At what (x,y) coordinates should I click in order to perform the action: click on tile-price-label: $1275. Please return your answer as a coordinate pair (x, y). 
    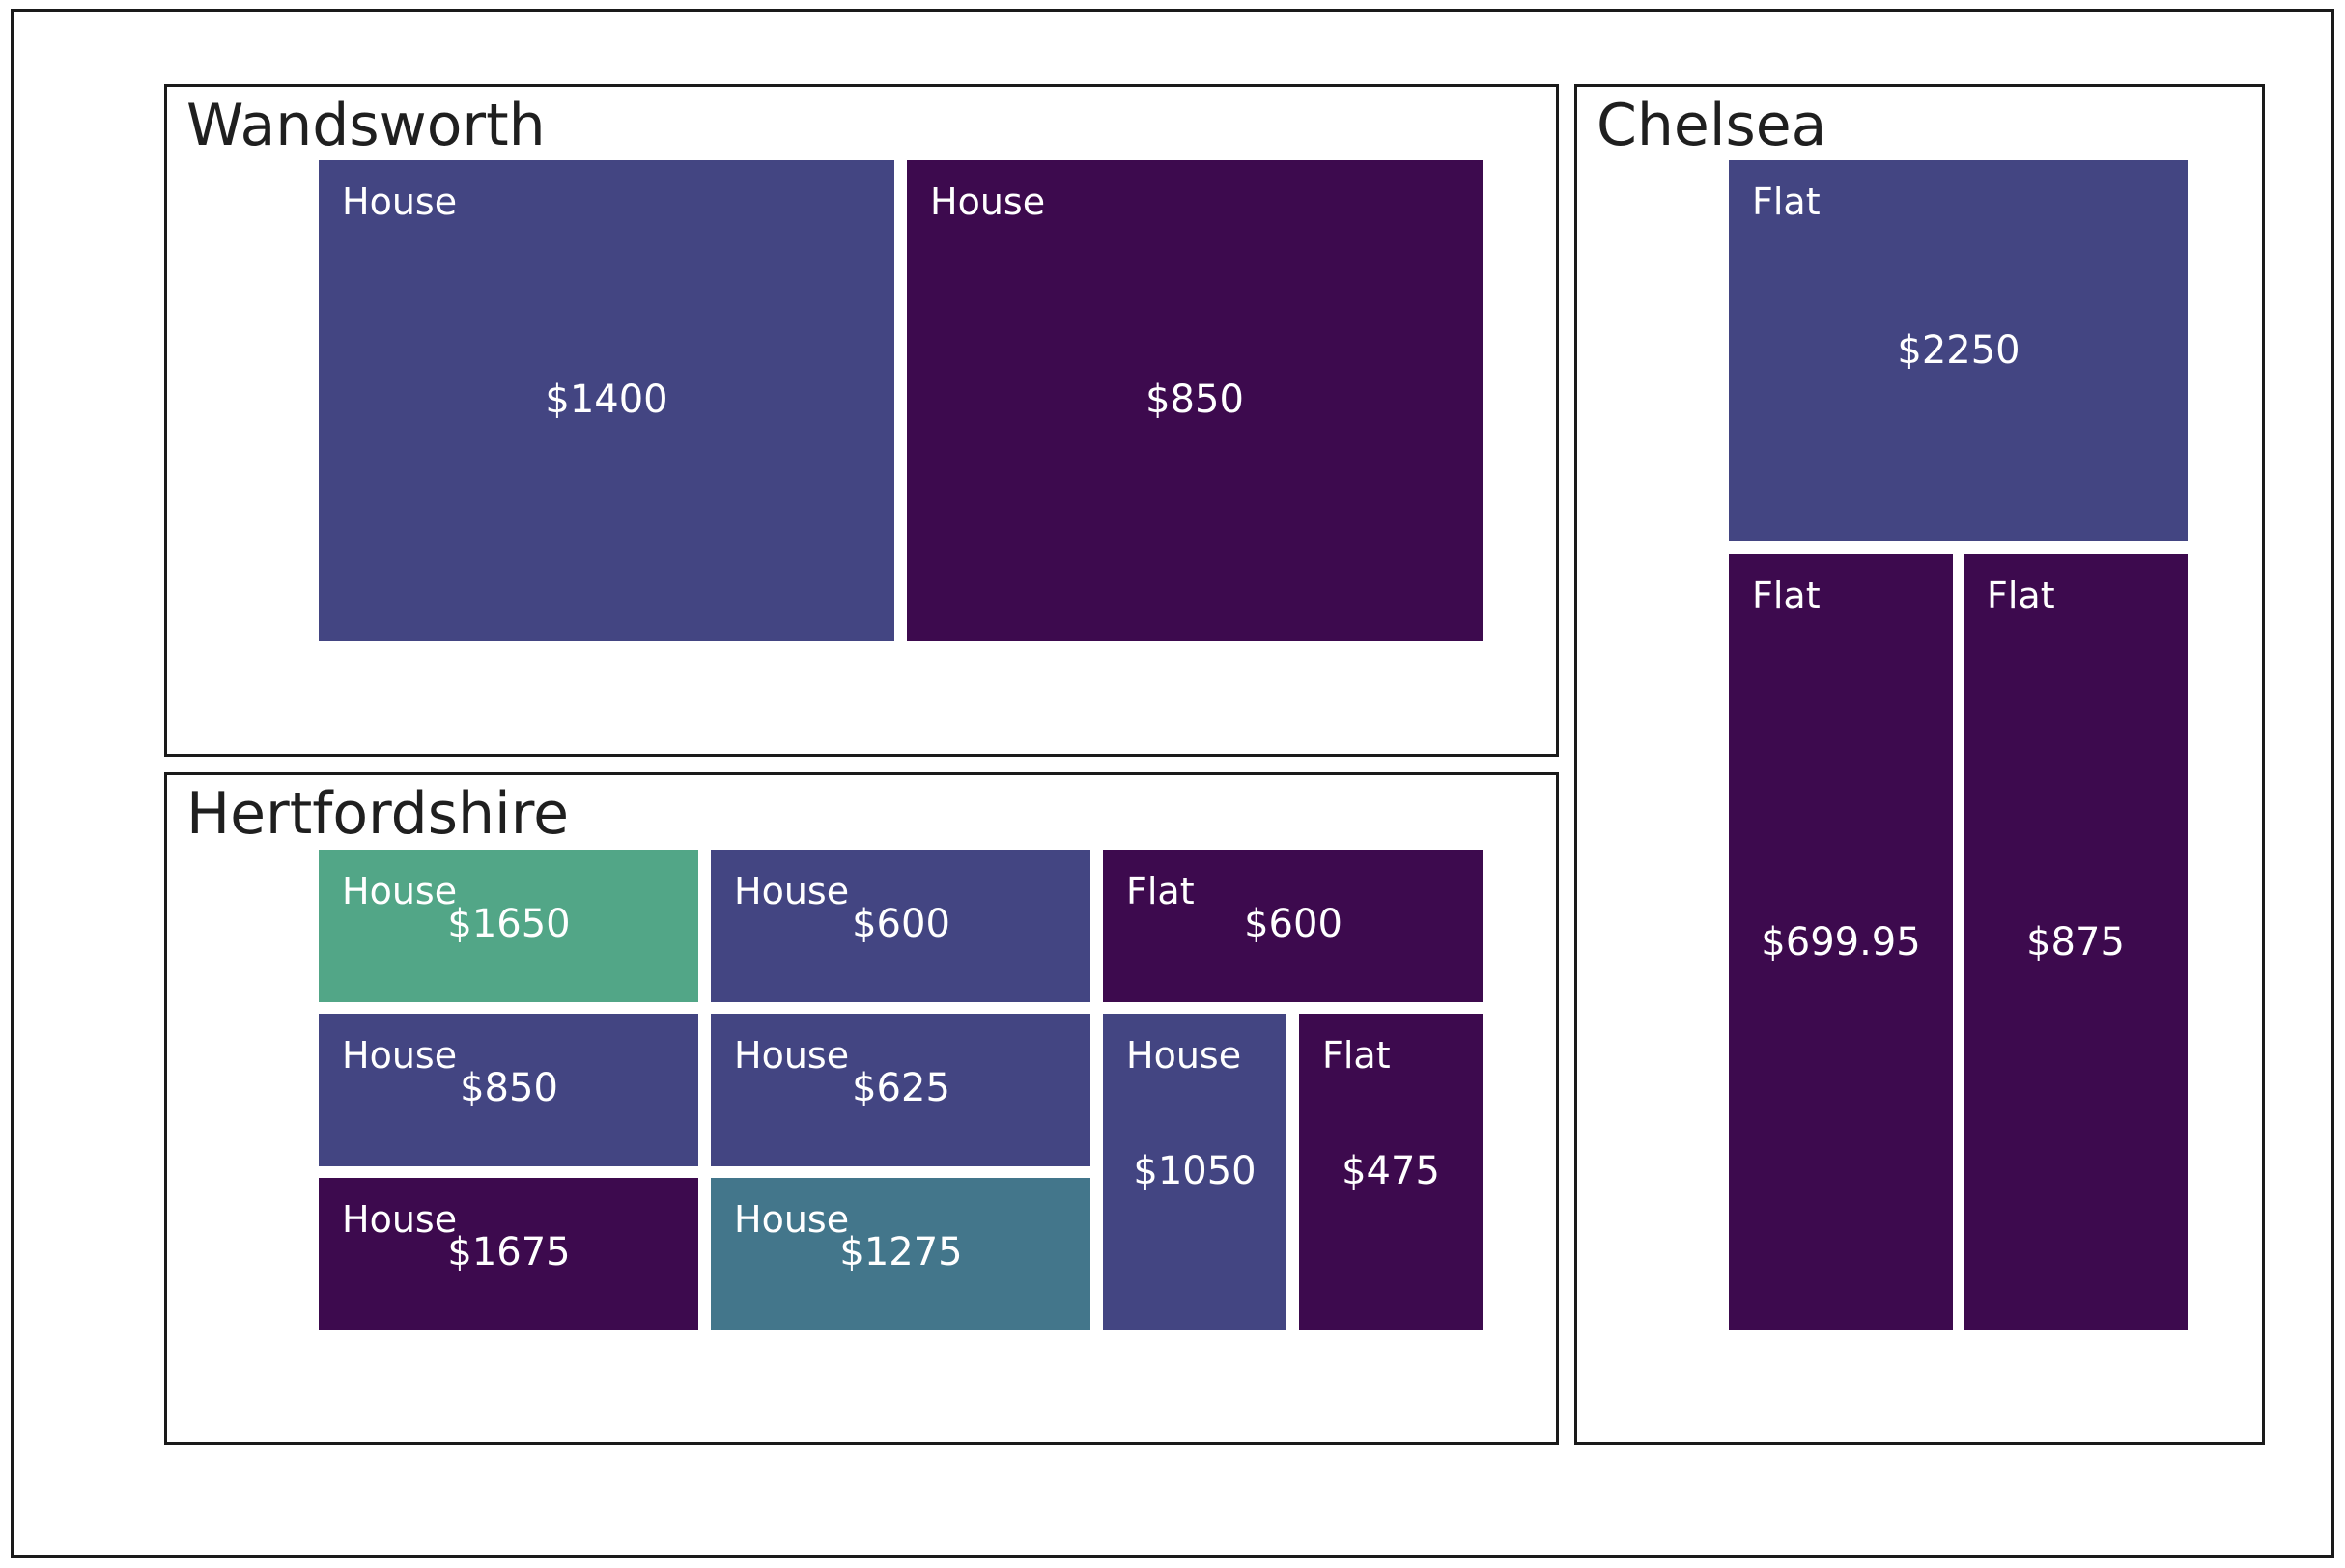
    Looking at the image, I should click on (901, 1252).